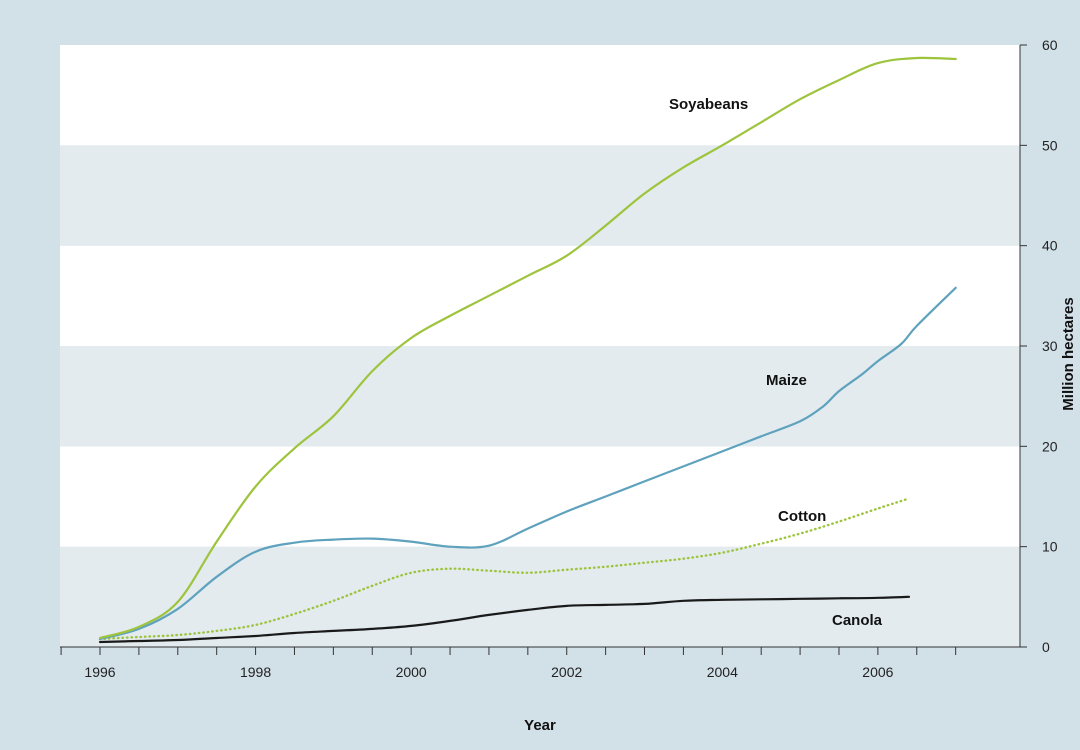  I want to click on x-axis-title: Year, so click(540, 725).